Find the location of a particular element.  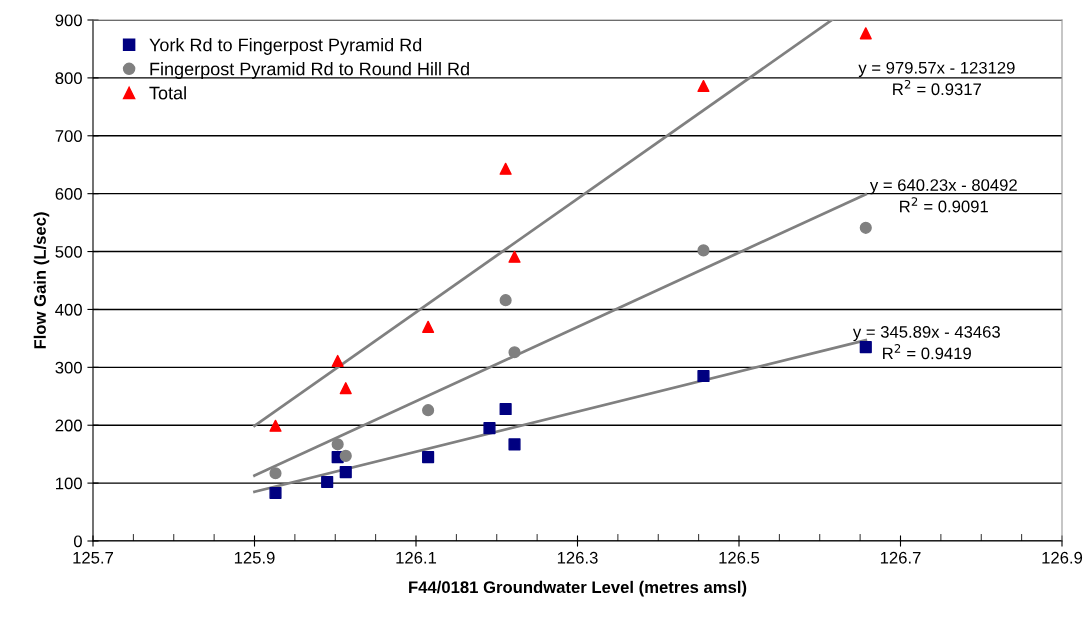

legend-label: York Rd to Fingerpost Pyramid Rd is located at coordinates (285, 46).